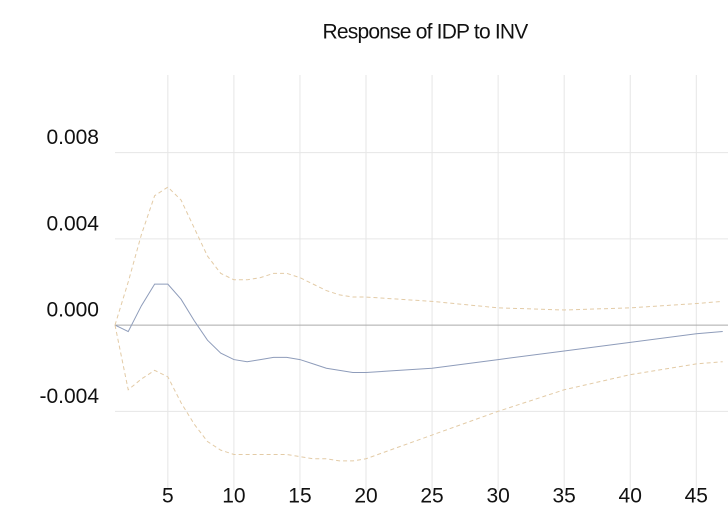 This screenshot has height=515, width=728. I want to click on x-tick-label: 10, so click(233, 496).